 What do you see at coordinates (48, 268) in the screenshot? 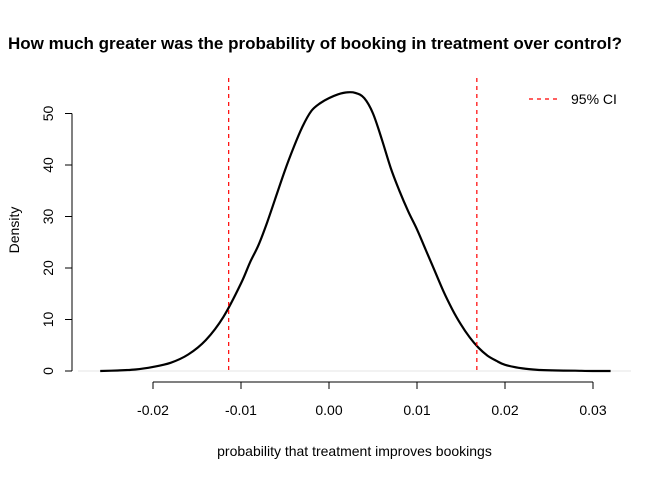
I see `y-tick-label: 20` at bounding box center [48, 268].